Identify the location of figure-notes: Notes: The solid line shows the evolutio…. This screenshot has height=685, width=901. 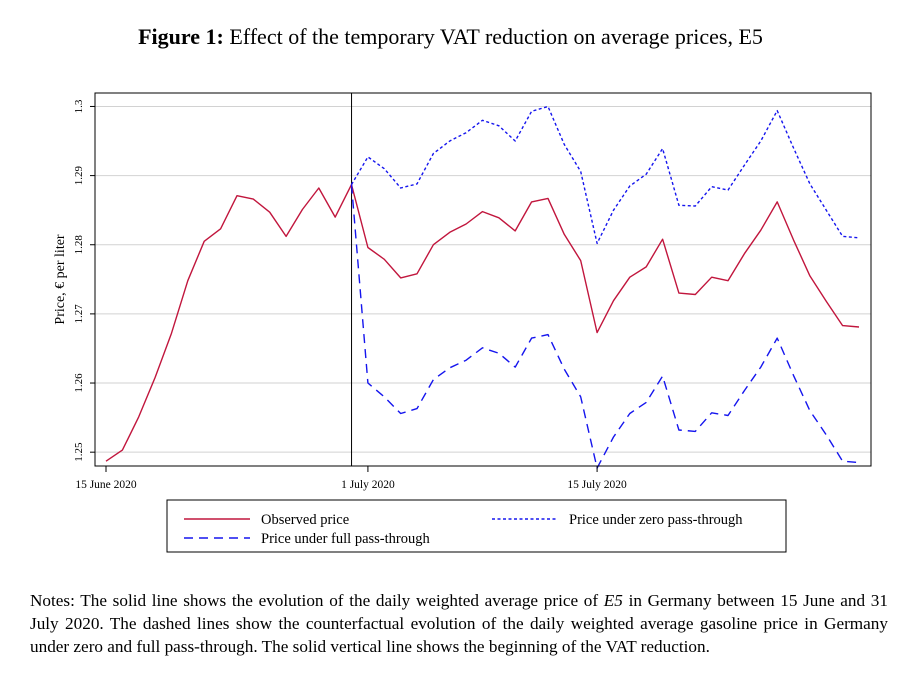
(459, 623).